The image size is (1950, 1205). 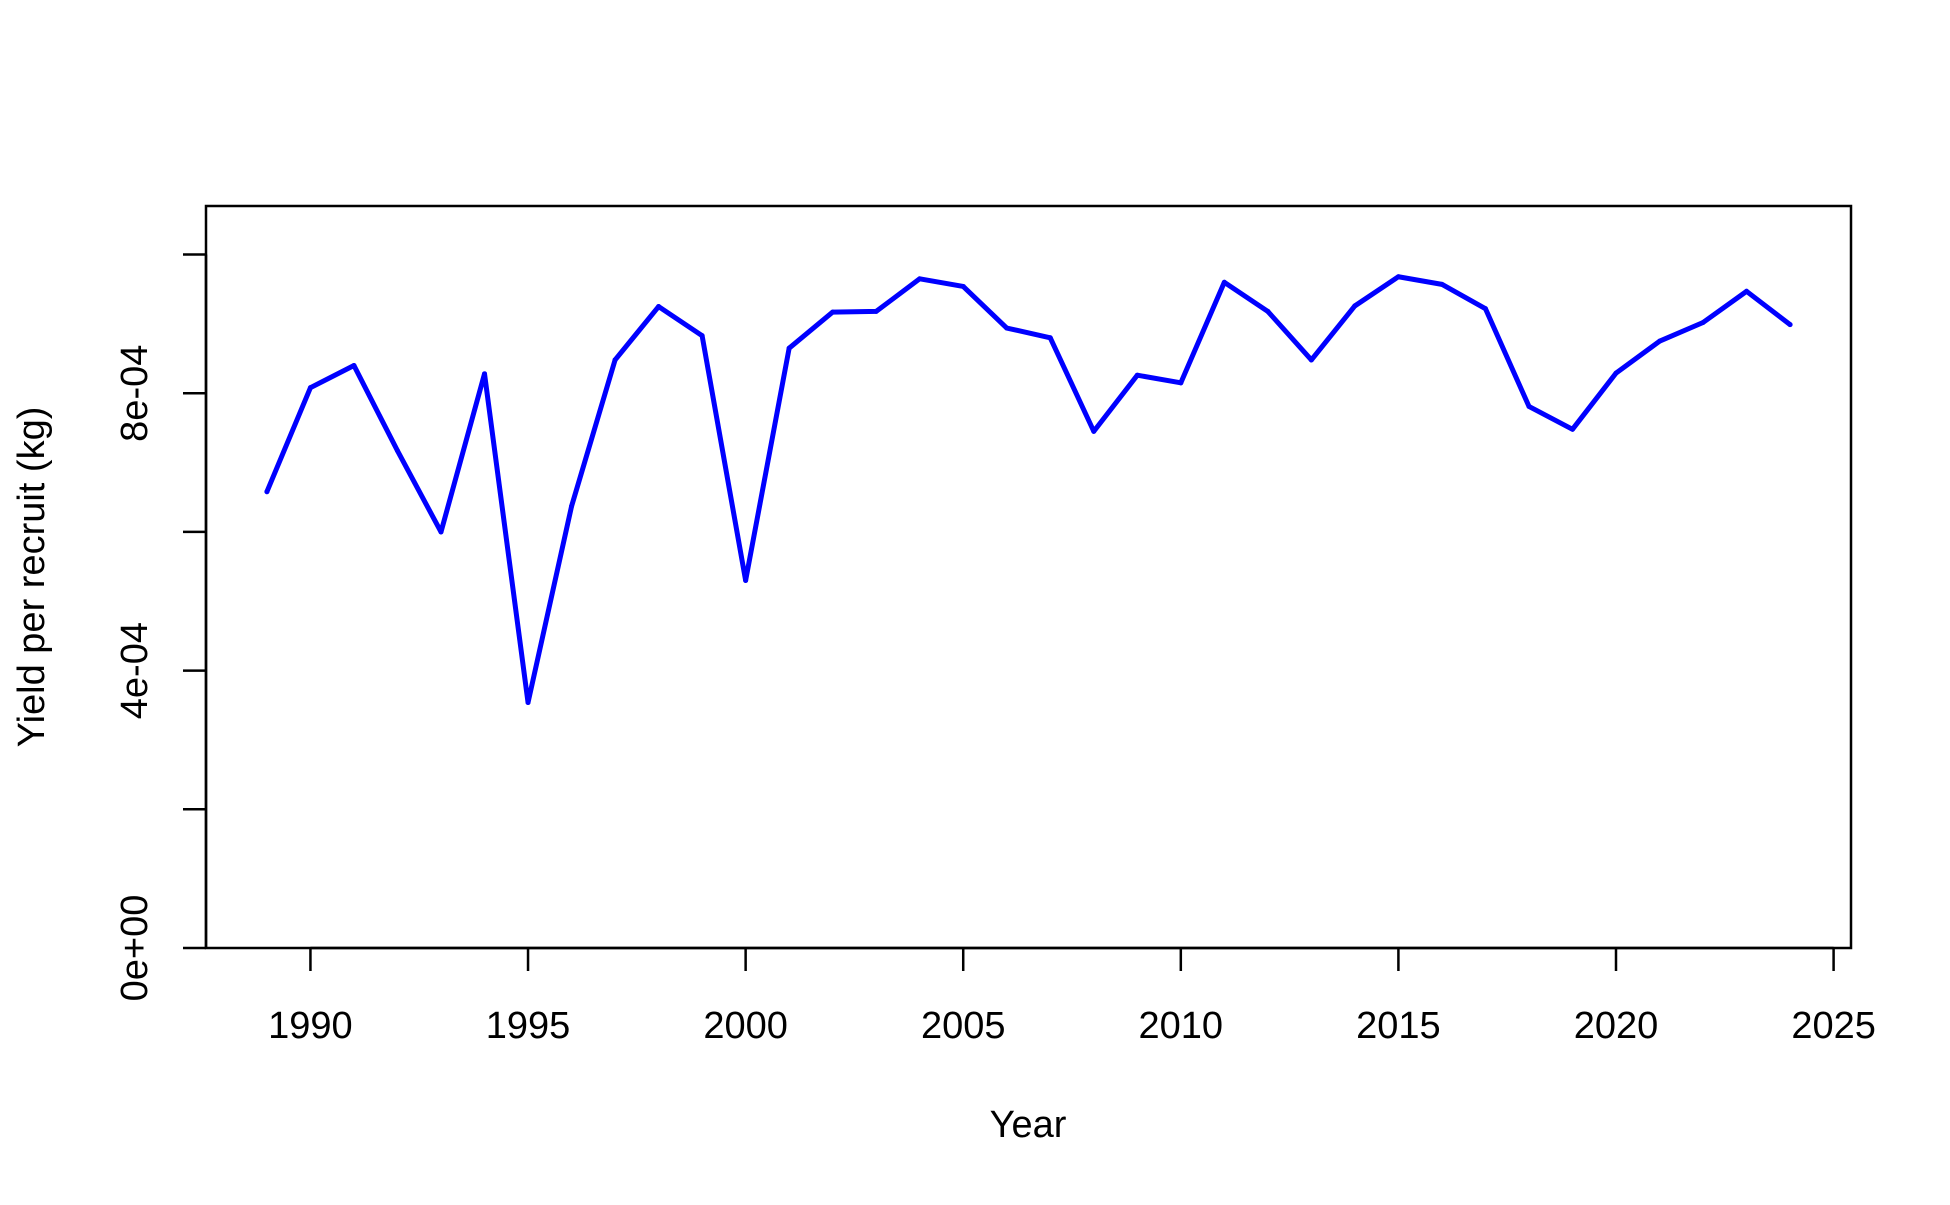 What do you see at coordinates (135, 393) in the screenshot?
I see `y-tick-label: 8e-04` at bounding box center [135, 393].